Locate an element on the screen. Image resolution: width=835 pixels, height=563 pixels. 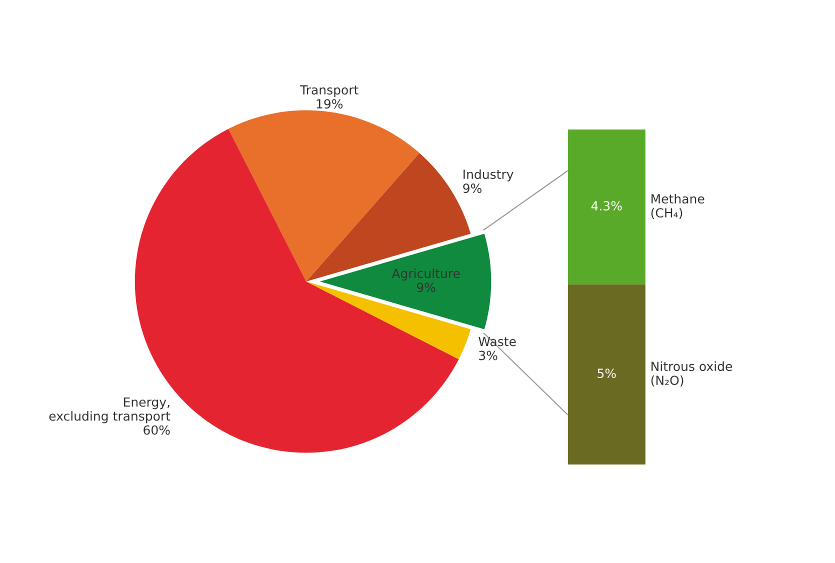
data-label: 4.3% is located at coordinates (606, 206).